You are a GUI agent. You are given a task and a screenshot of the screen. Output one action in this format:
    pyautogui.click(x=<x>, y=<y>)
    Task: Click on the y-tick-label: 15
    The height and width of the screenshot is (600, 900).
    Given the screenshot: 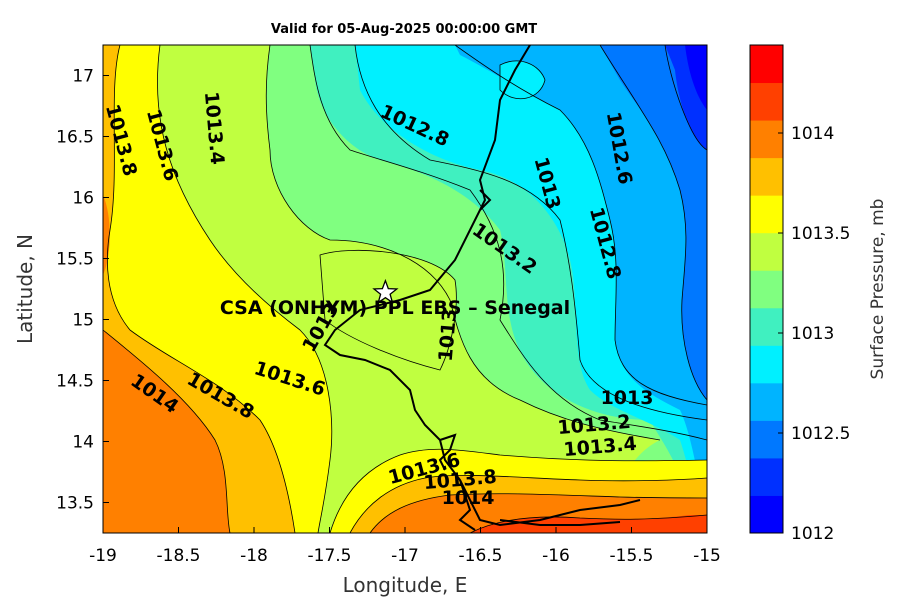 What is the action you would take?
    pyautogui.click(x=83, y=321)
    